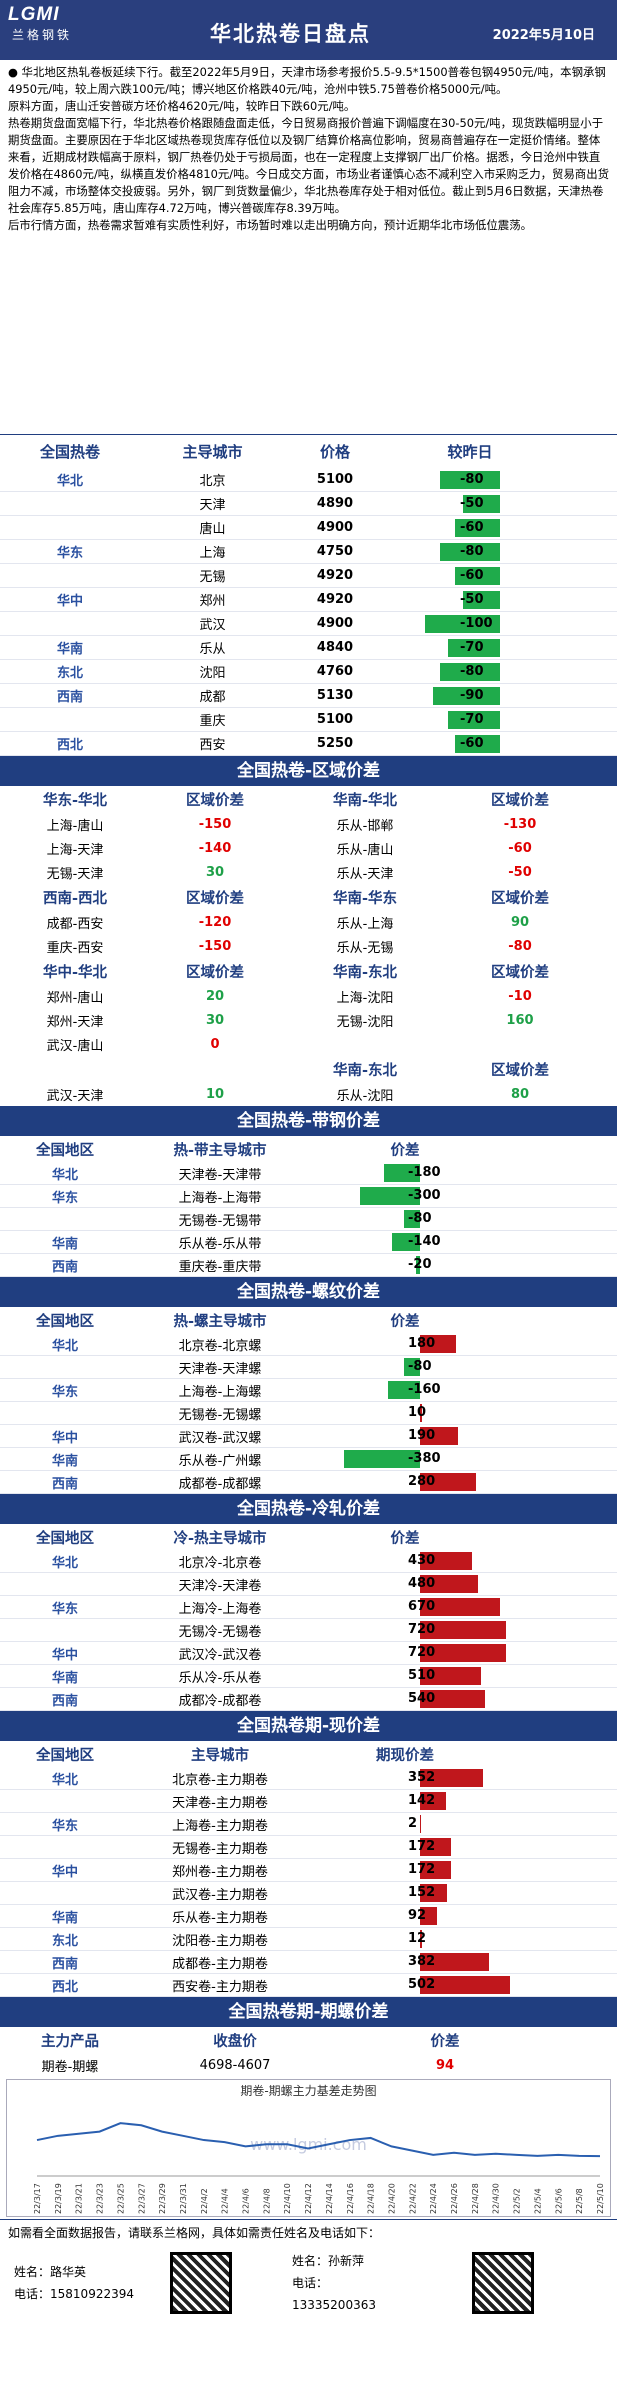  Describe the element at coordinates (308, 1561) in the screenshot. I see `cold-row: 华北 北京冷-北京卷 430` at that location.